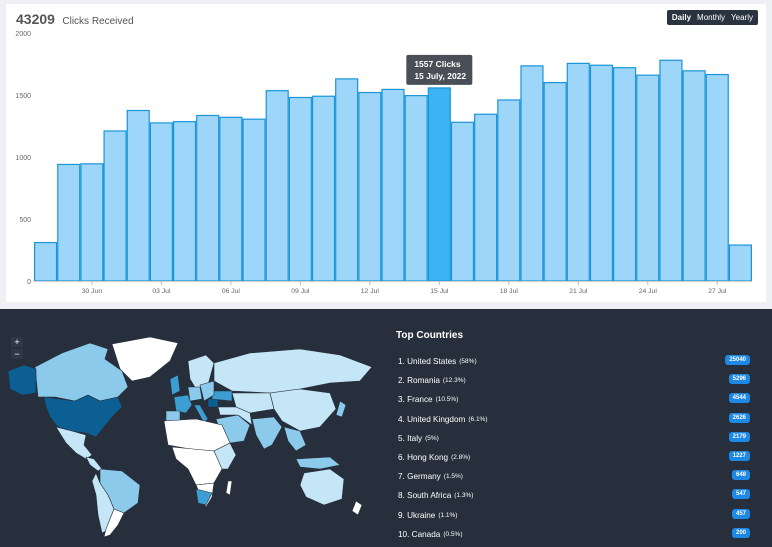 The height and width of the screenshot is (547, 772). What do you see at coordinates (453, 534) in the screenshot?
I see `country-percent: (0.5%)` at bounding box center [453, 534].